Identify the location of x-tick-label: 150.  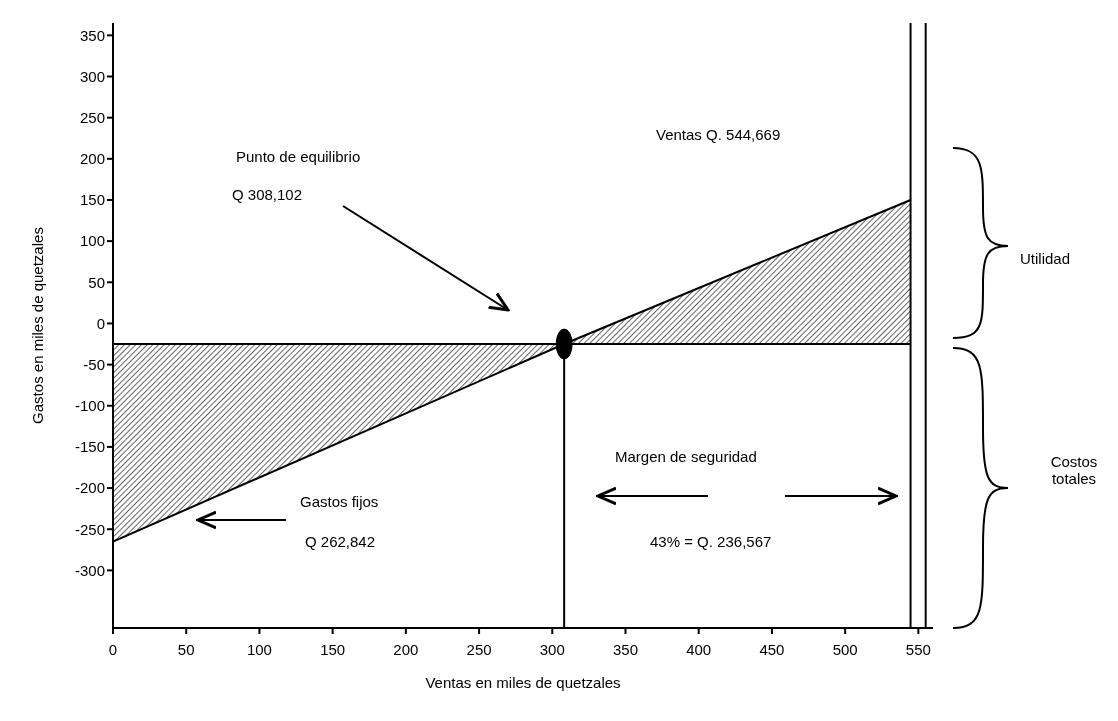
(333, 649).